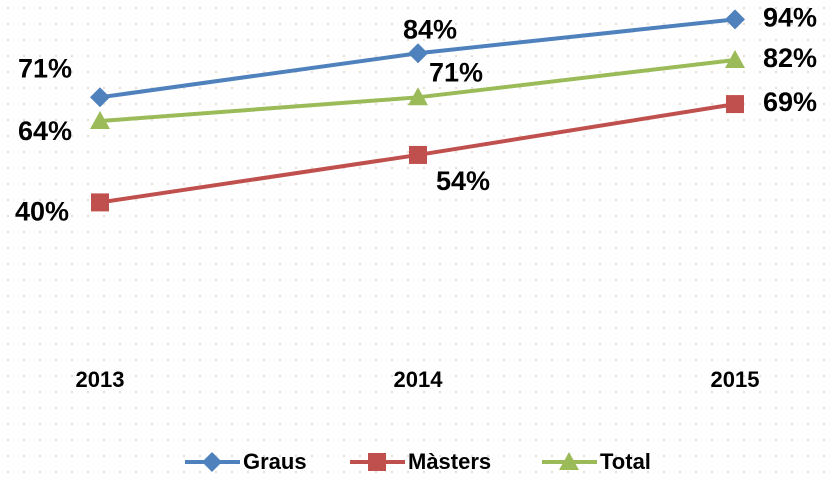 Image resolution: width=831 pixels, height=477 pixels. I want to click on x-tick-label: 2015, so click(735, 379).